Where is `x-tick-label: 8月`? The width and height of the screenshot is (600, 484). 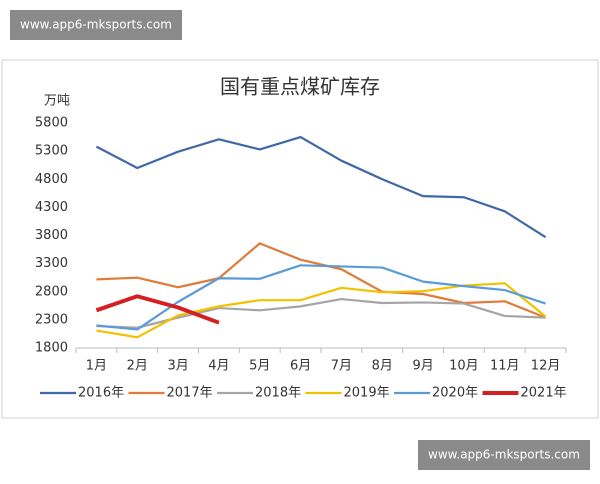 x-tick-label: 8月 is located at coordinates (382, 366).